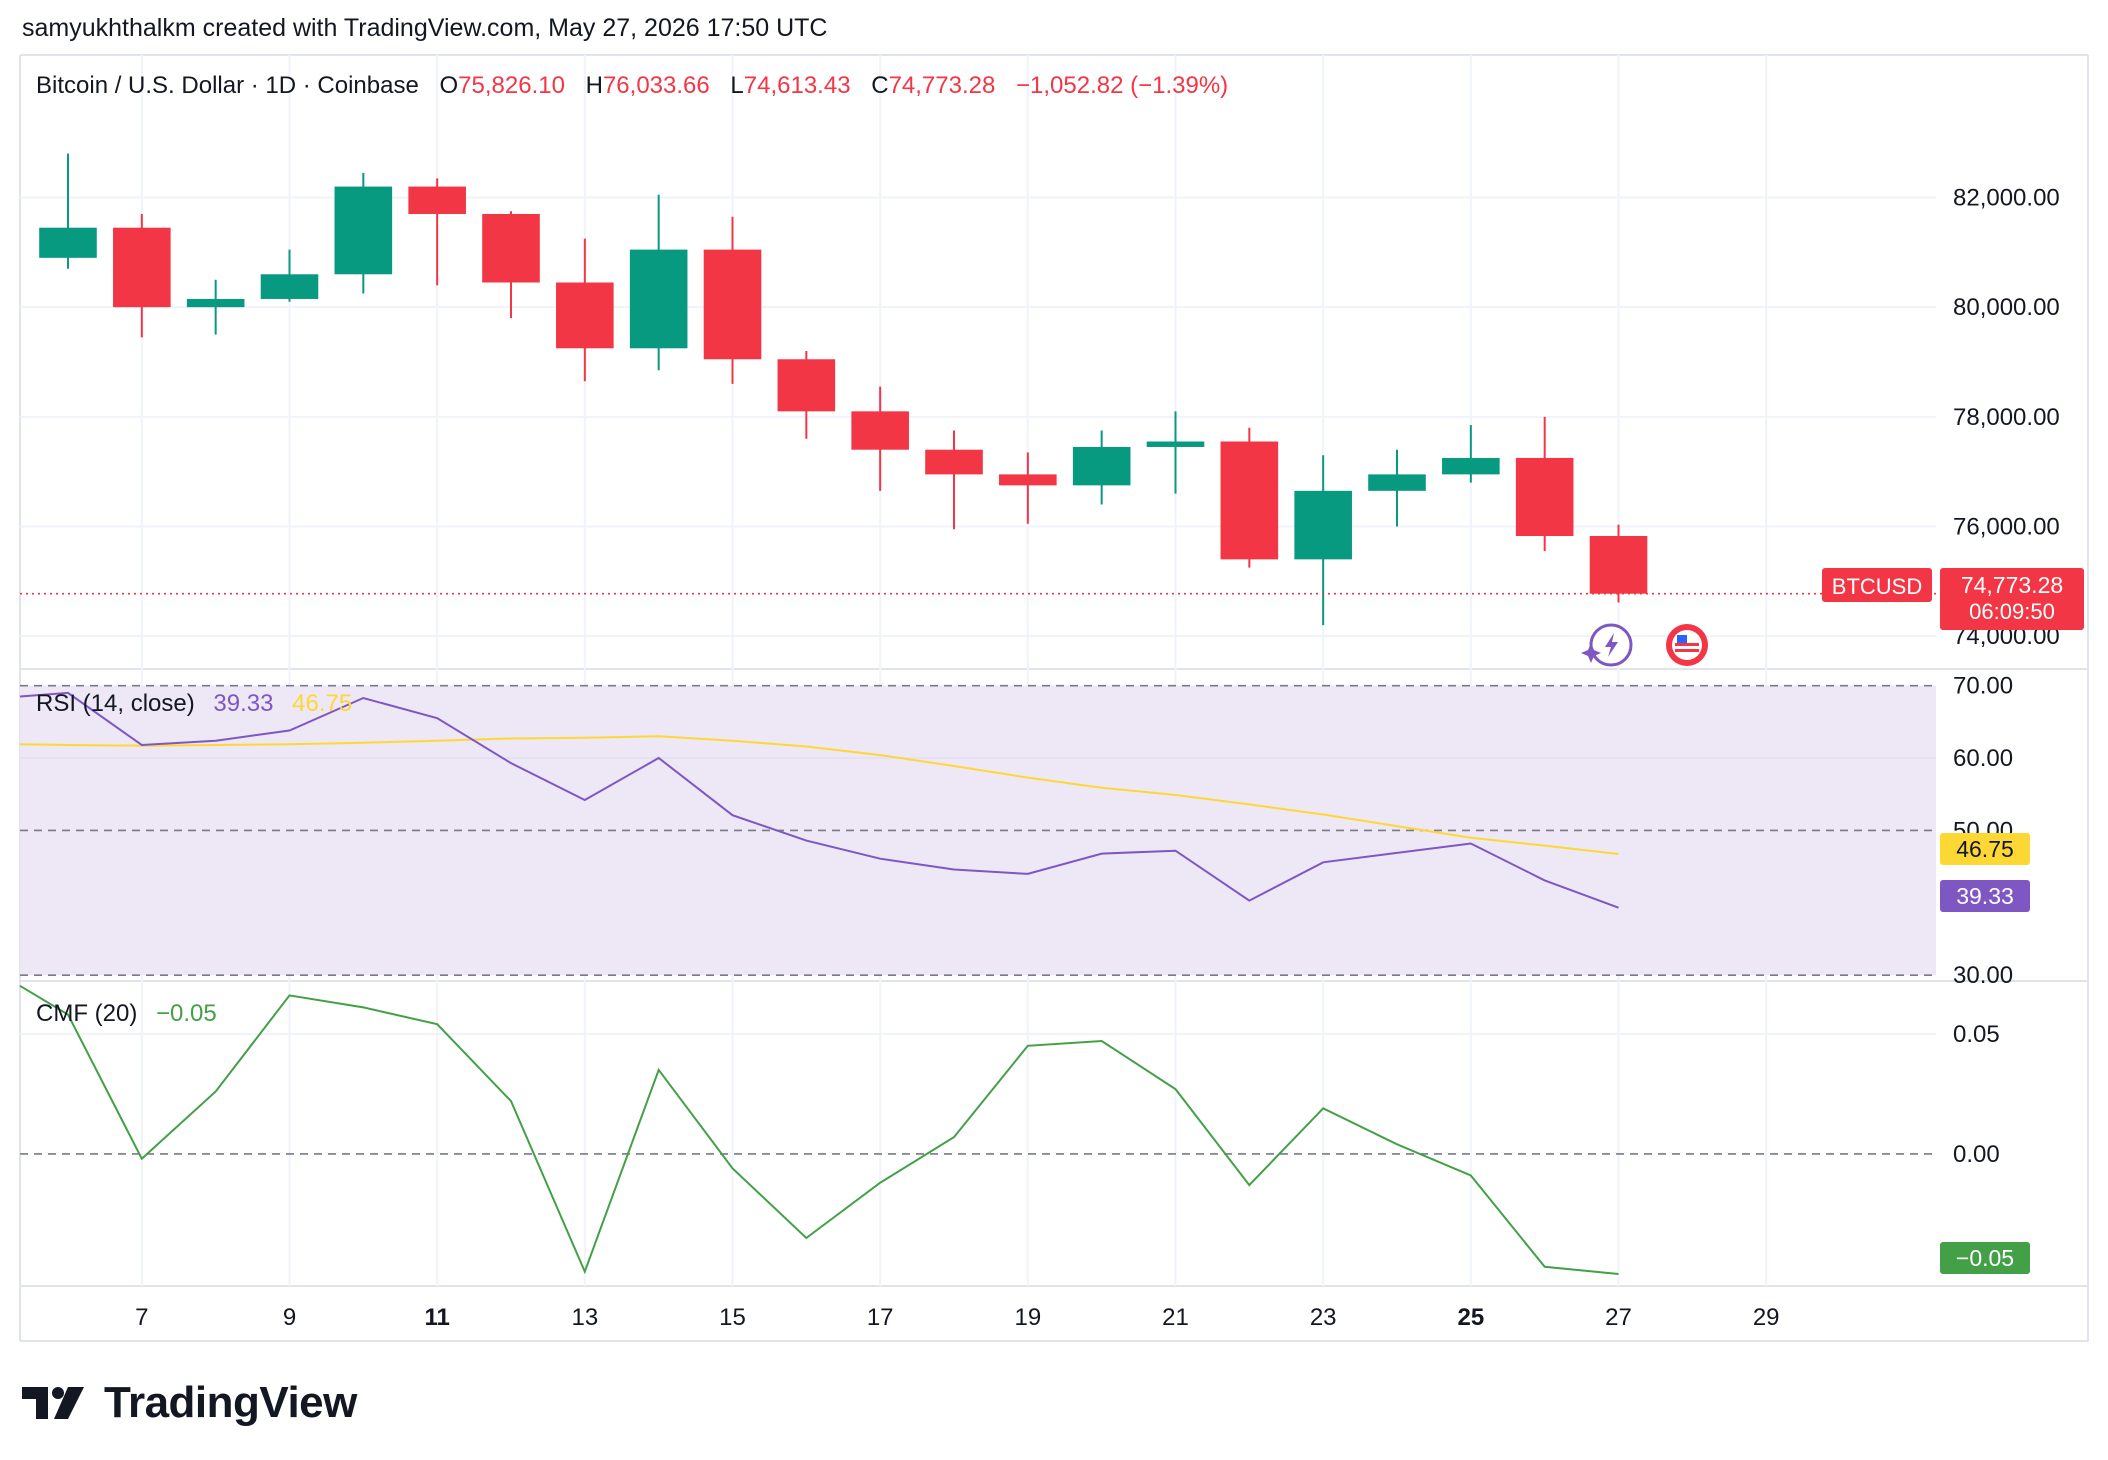  I want to click on cmf-tag: −0.05, so click(1985, 1258).